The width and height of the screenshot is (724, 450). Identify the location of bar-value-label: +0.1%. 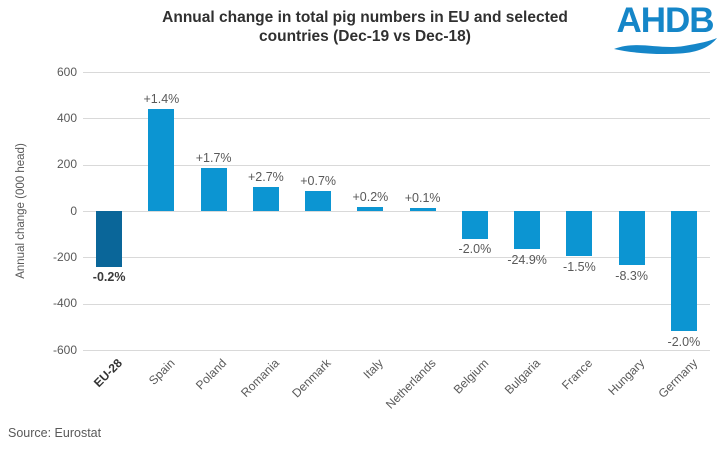
(422, 198).